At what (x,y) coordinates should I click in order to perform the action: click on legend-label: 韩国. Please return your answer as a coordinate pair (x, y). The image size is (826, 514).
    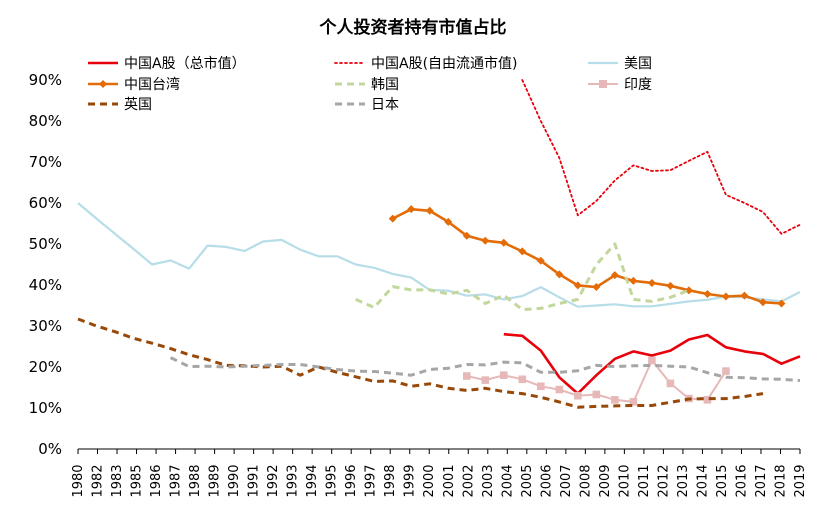
    Looking at the image, I should click on (385, 85).